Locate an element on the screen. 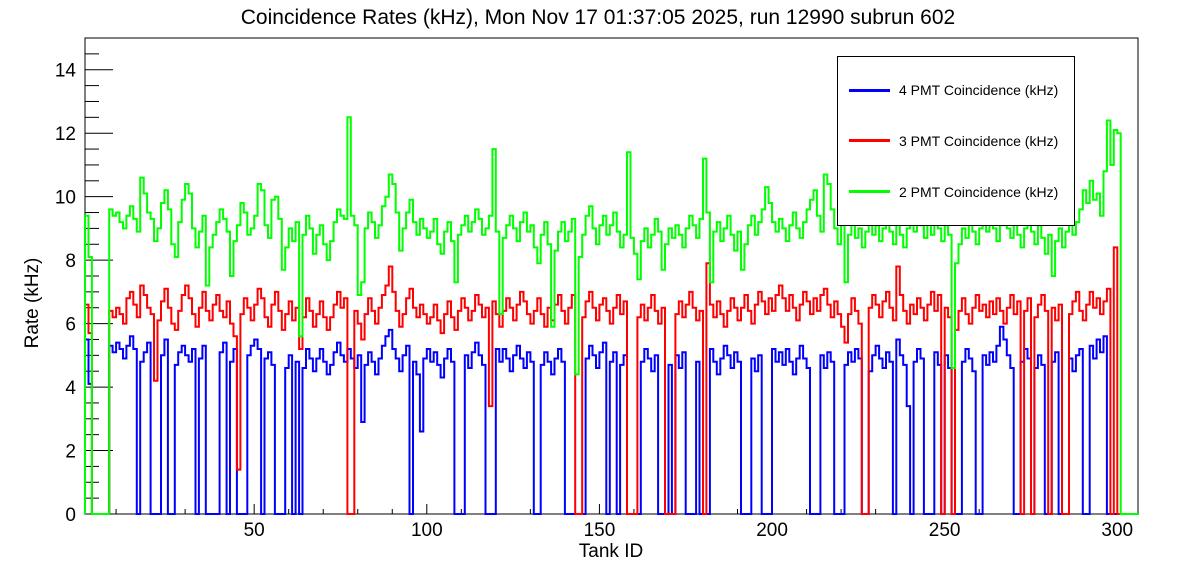 Image resolution: width=1196 pixels, height=572 pixels. y-tick-label: 4 is located at coordinates (70, 388).